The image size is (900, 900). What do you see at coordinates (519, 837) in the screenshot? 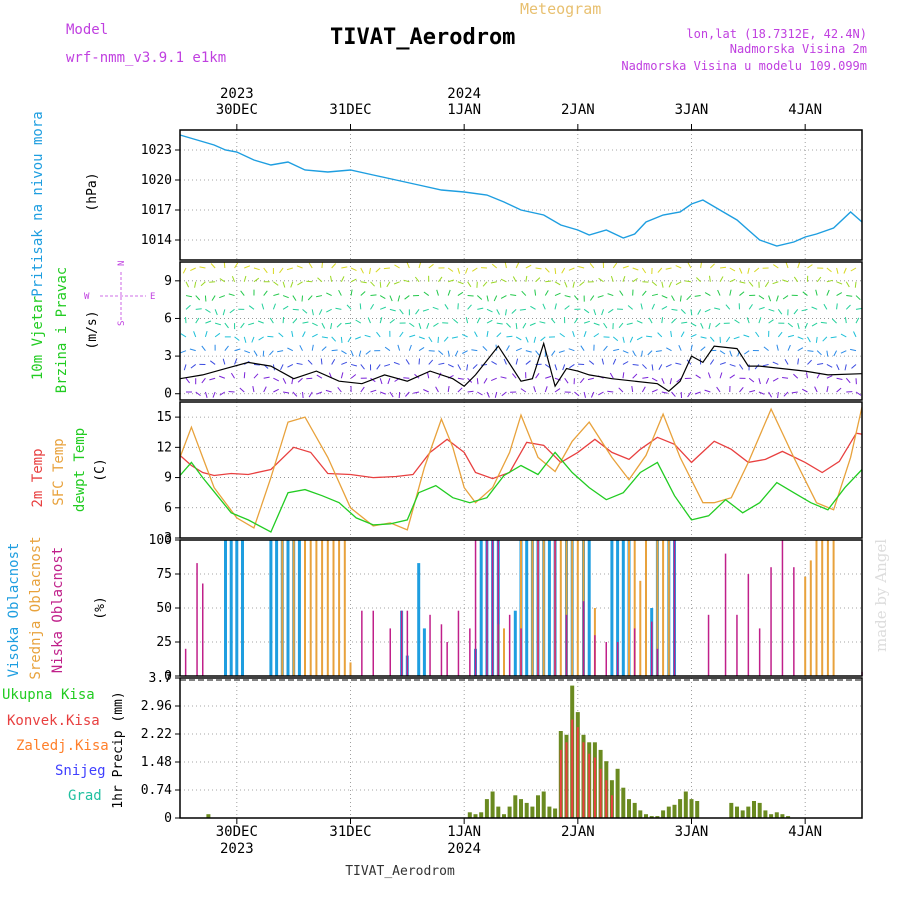
I see `bottom-time-axis: 30DEC 31DEC 1JAN 2JAN 3JAN 4JAN 2023 2024` at bounding box center [519, 837].